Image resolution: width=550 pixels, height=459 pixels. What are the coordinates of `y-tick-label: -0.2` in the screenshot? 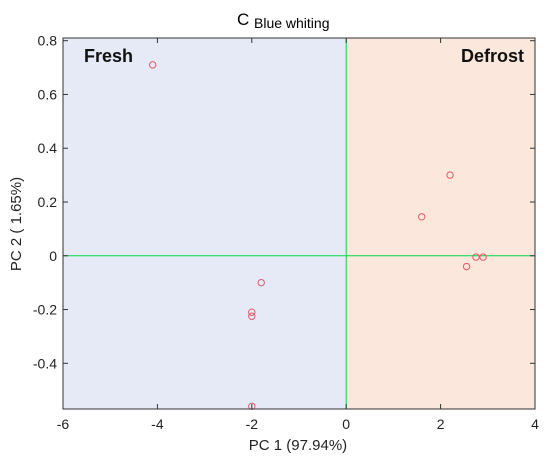 It's located at (45, 310).